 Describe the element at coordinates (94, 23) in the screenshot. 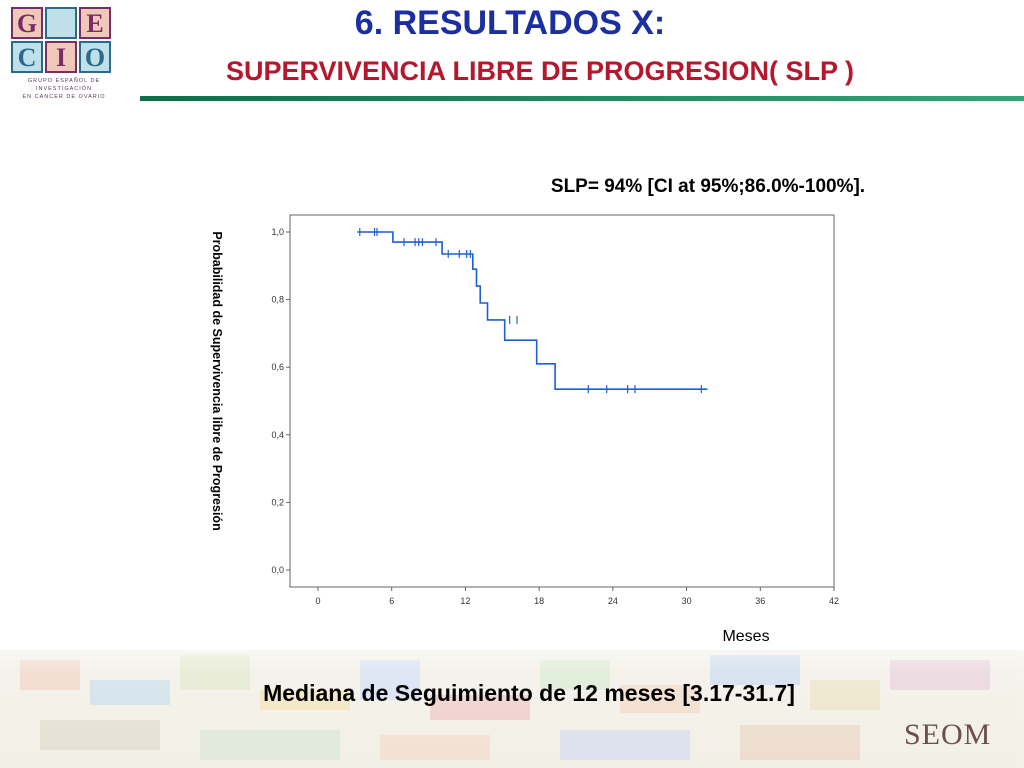

I see `logo-letter-e: E` at that location.